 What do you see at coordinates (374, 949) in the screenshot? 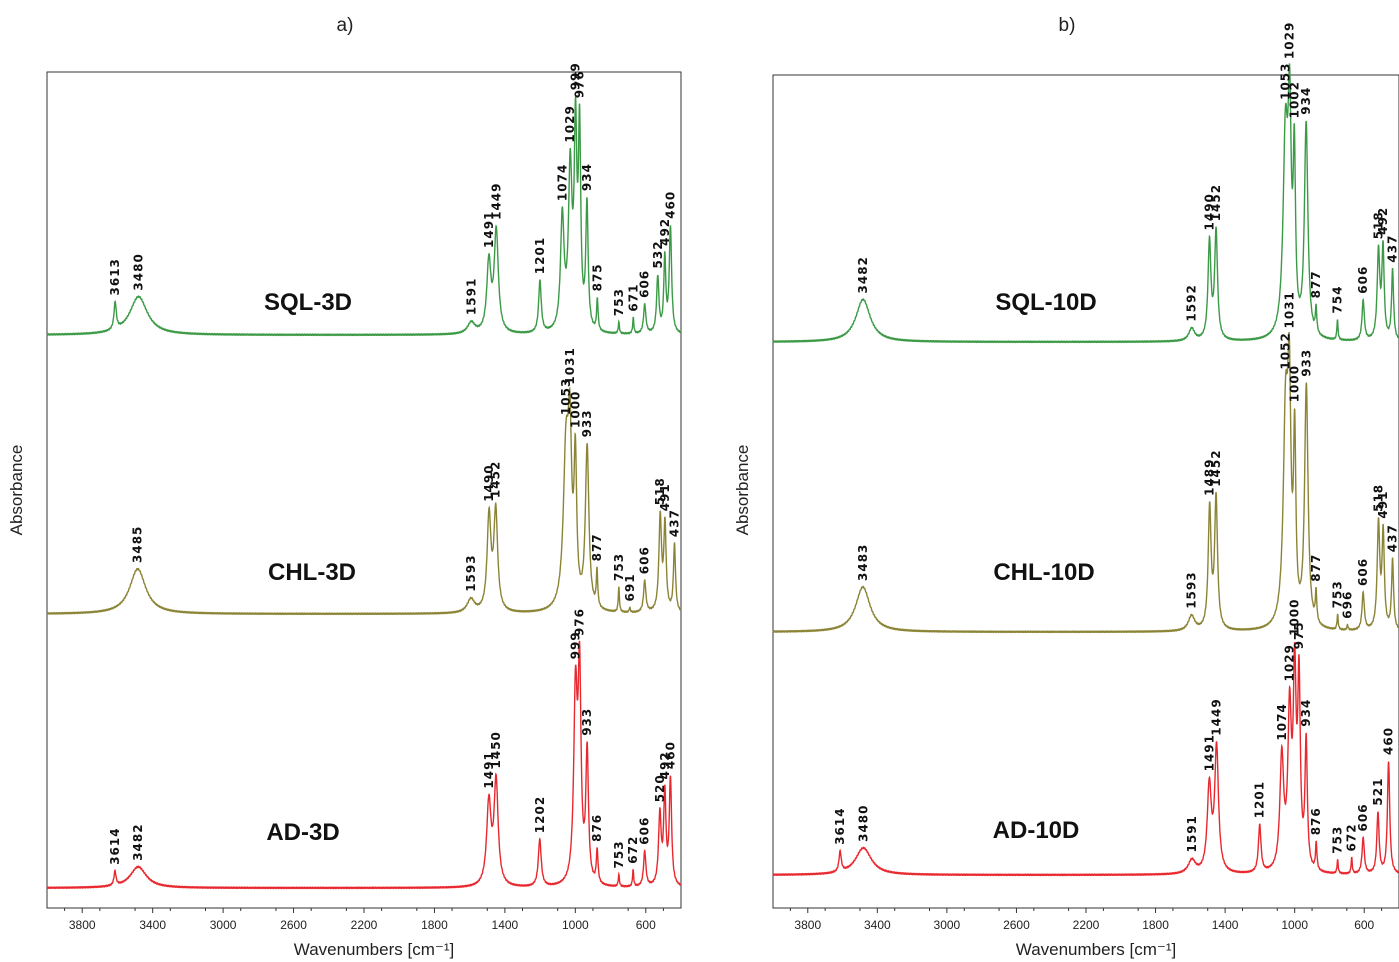
I see `x-axis-title: Wavenumbers [cm⁻¹]` at bounding box center [374, 949].